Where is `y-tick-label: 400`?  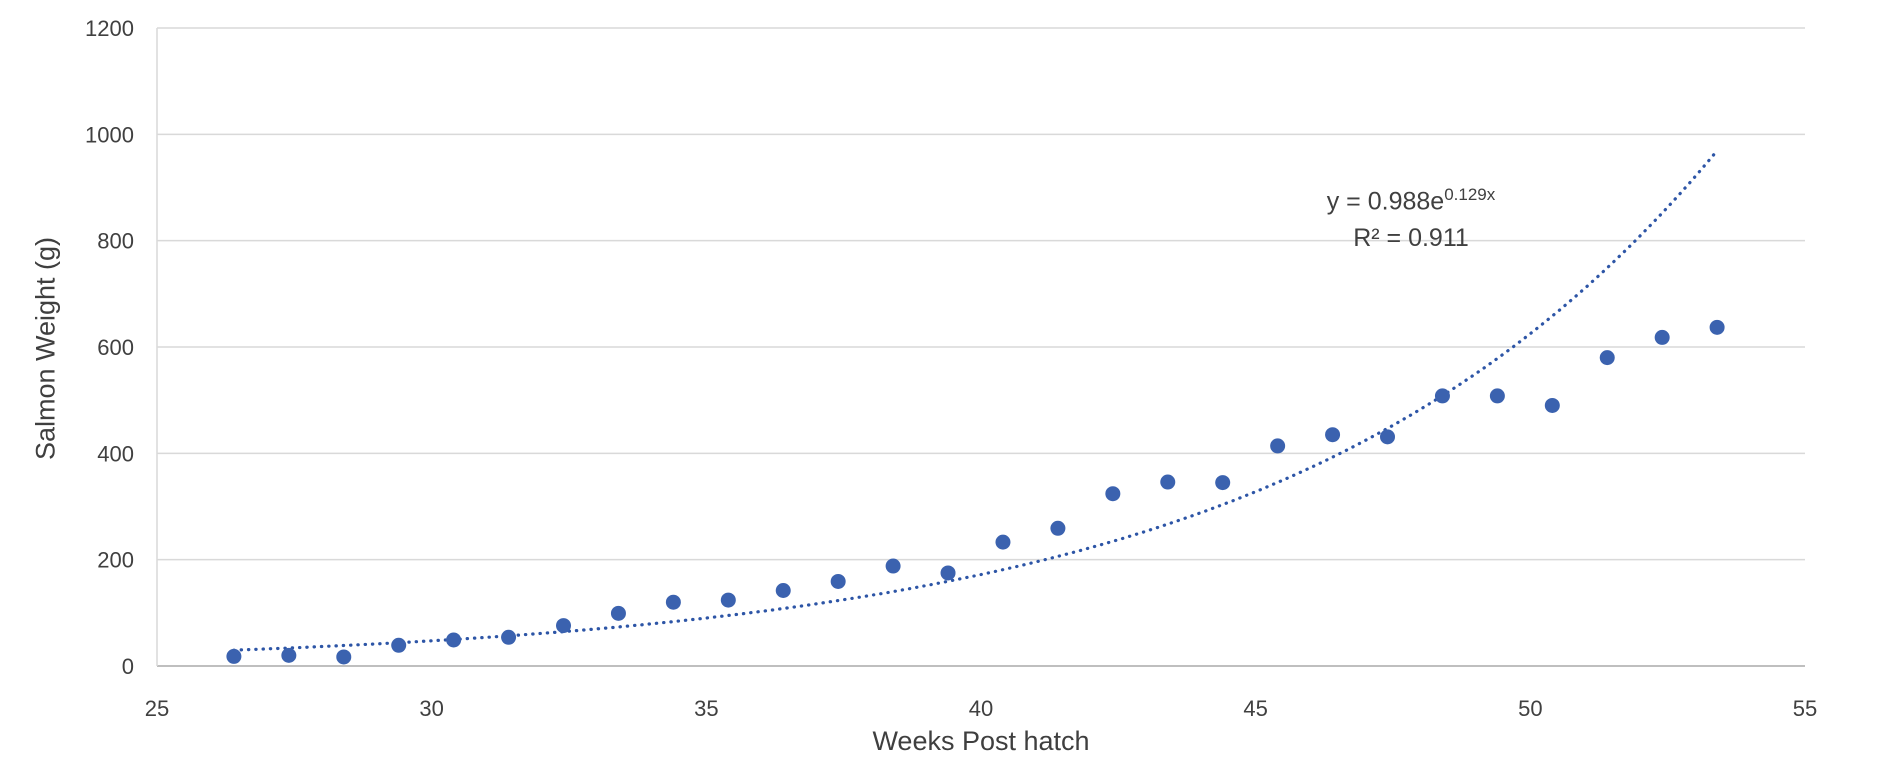
y-tick-label: 400 is located at coordinates (115, 453).